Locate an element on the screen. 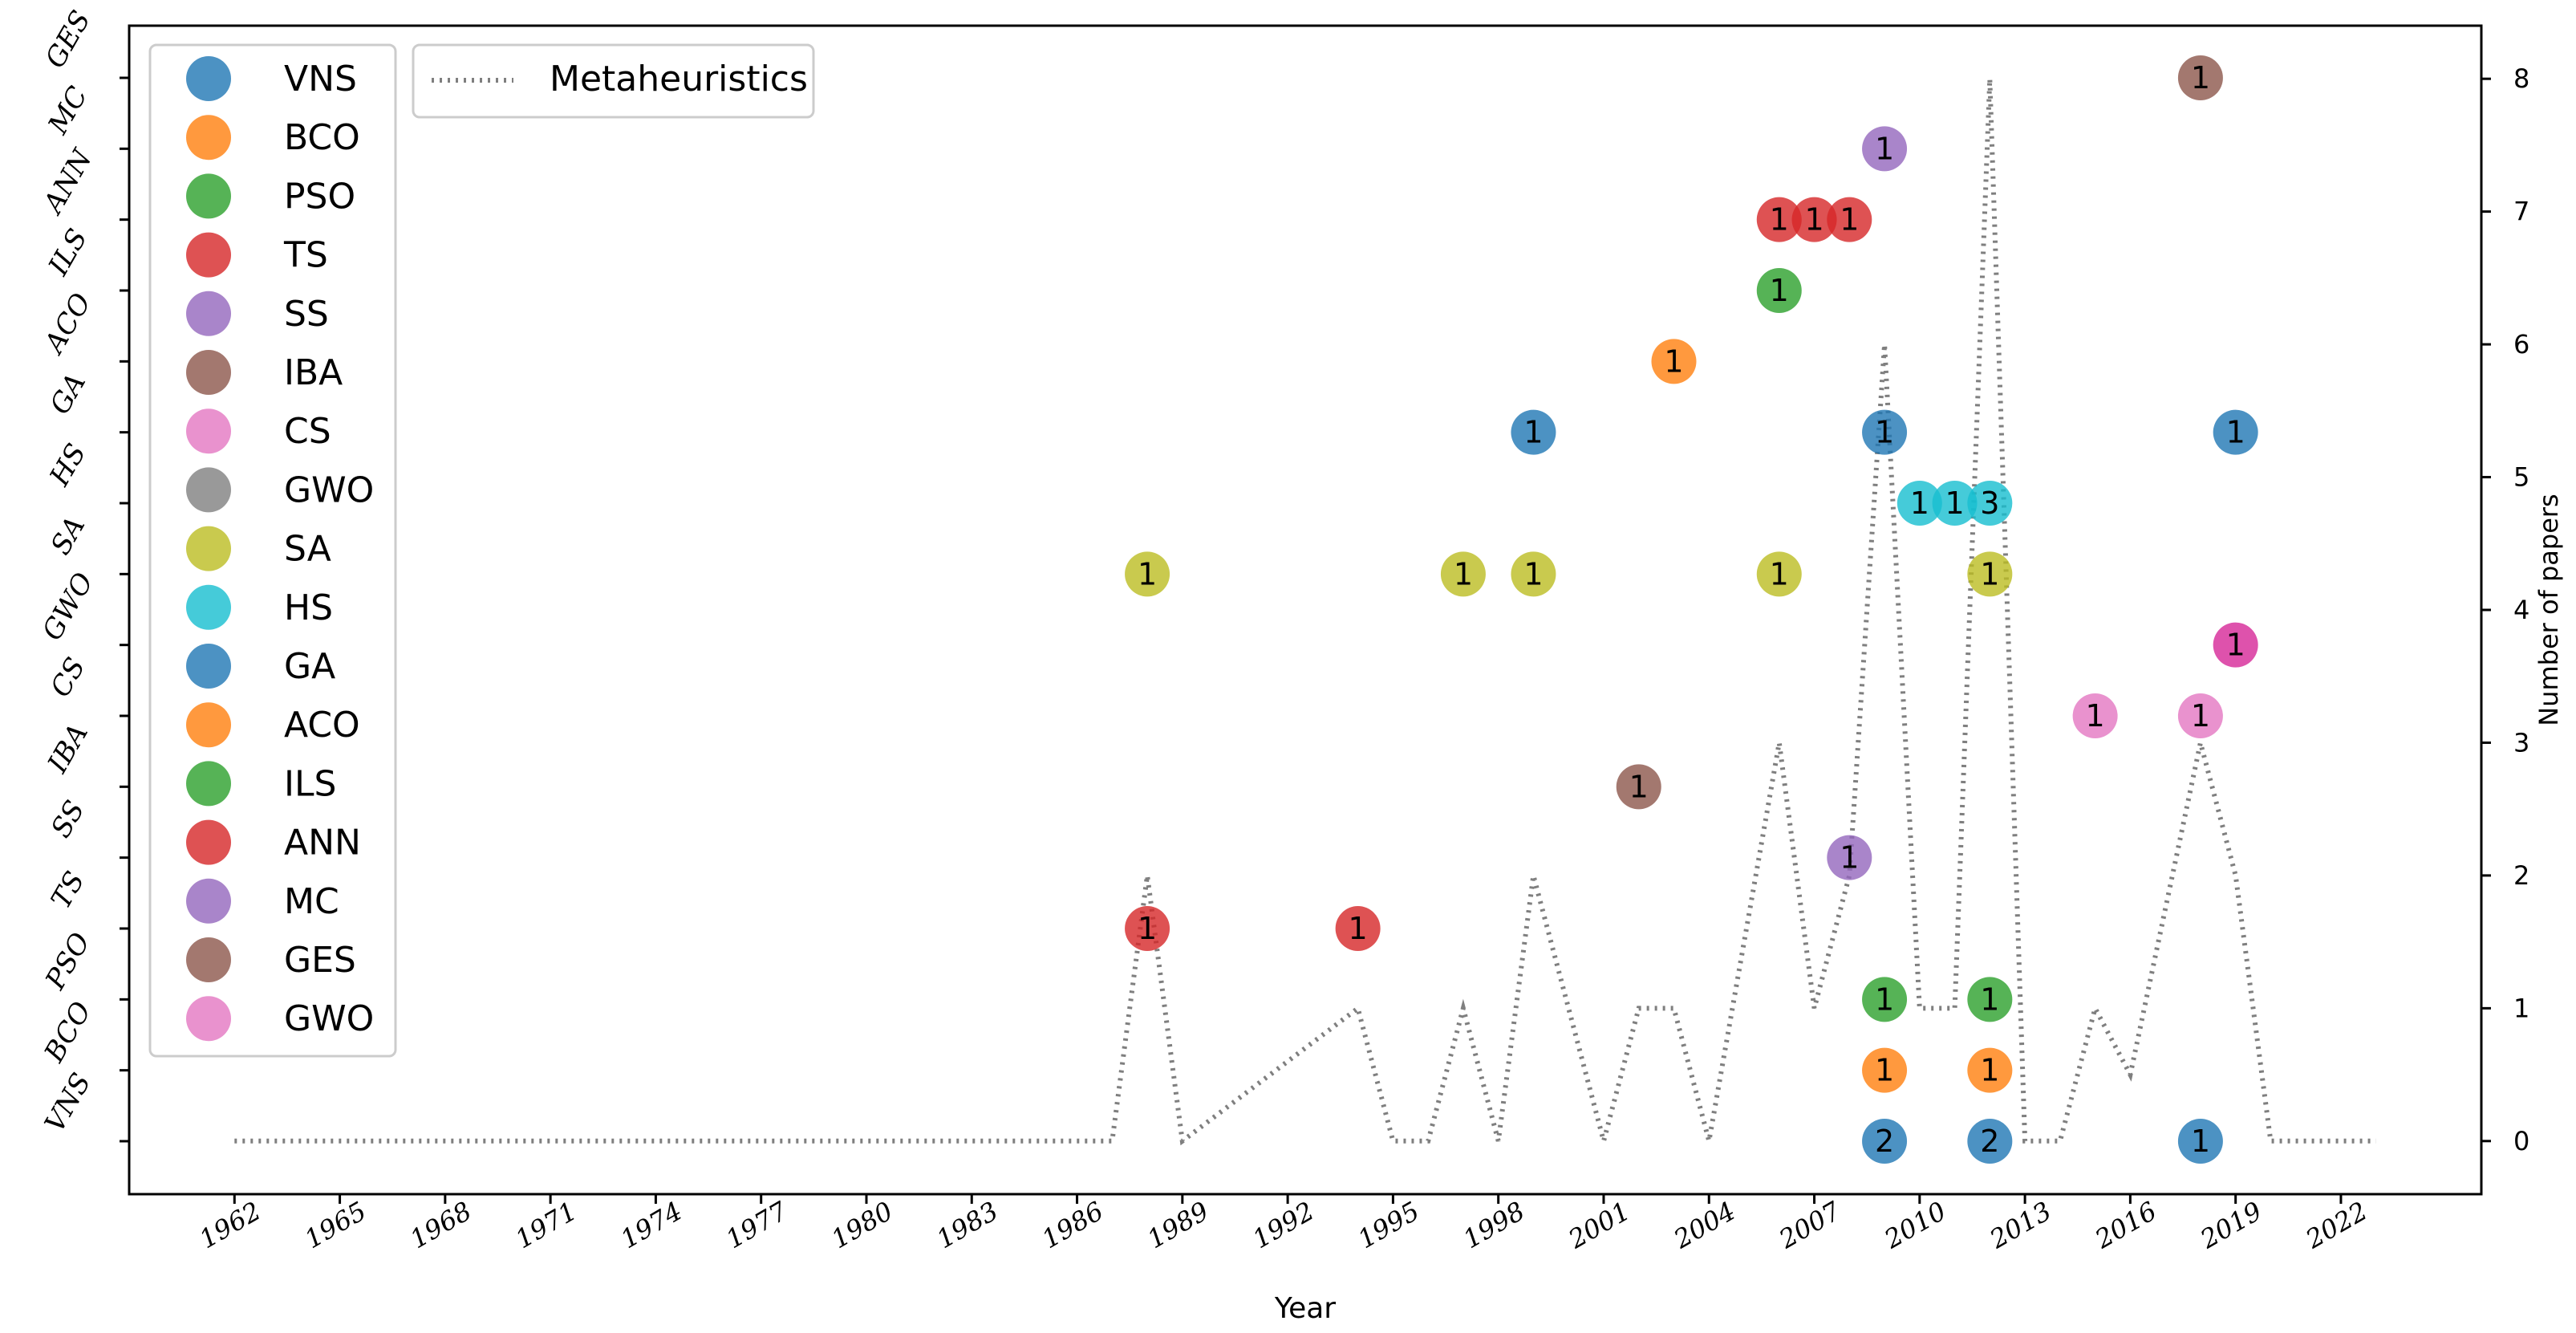  right-tick-label: 7 is located at coordinates (2521, 212).